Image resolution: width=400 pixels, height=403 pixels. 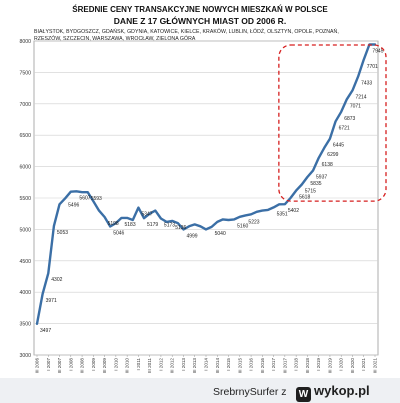 I want to click on data-label: 5179, so click(x=152, y=225).